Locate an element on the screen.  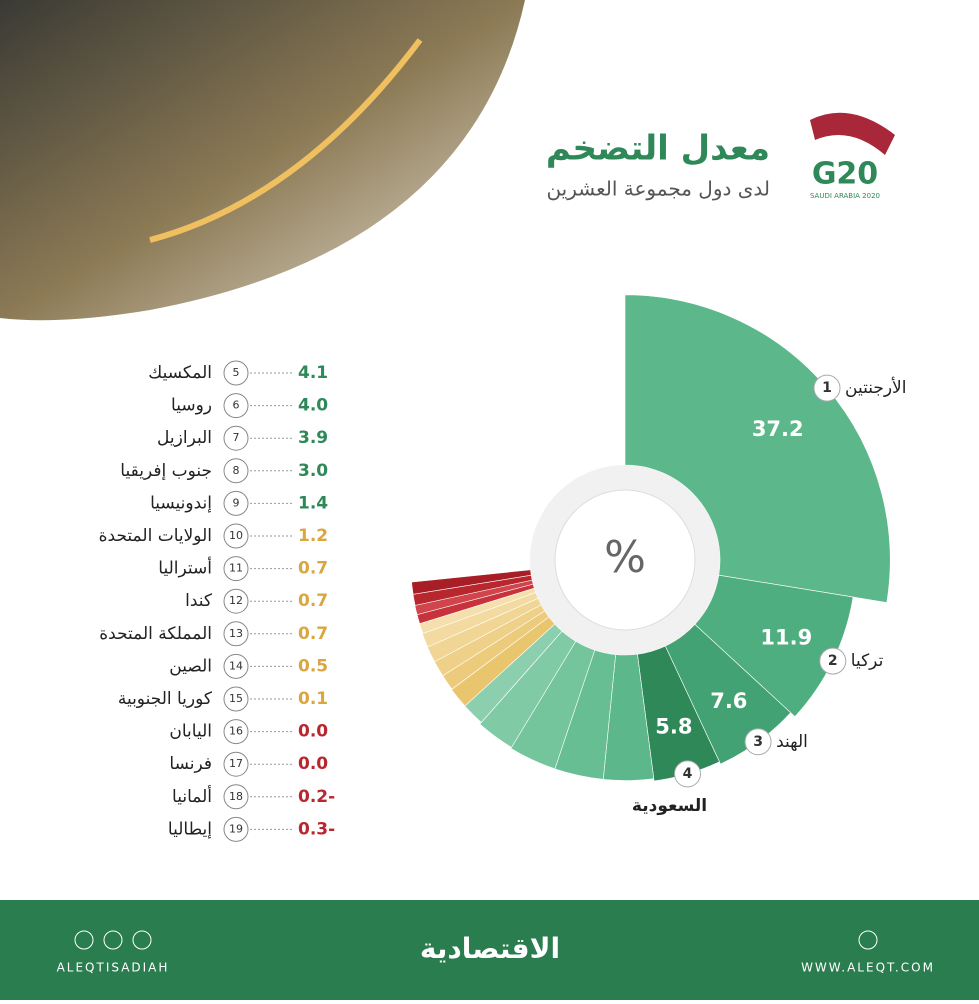
rank: 14 is located at coordinates (236, 665).